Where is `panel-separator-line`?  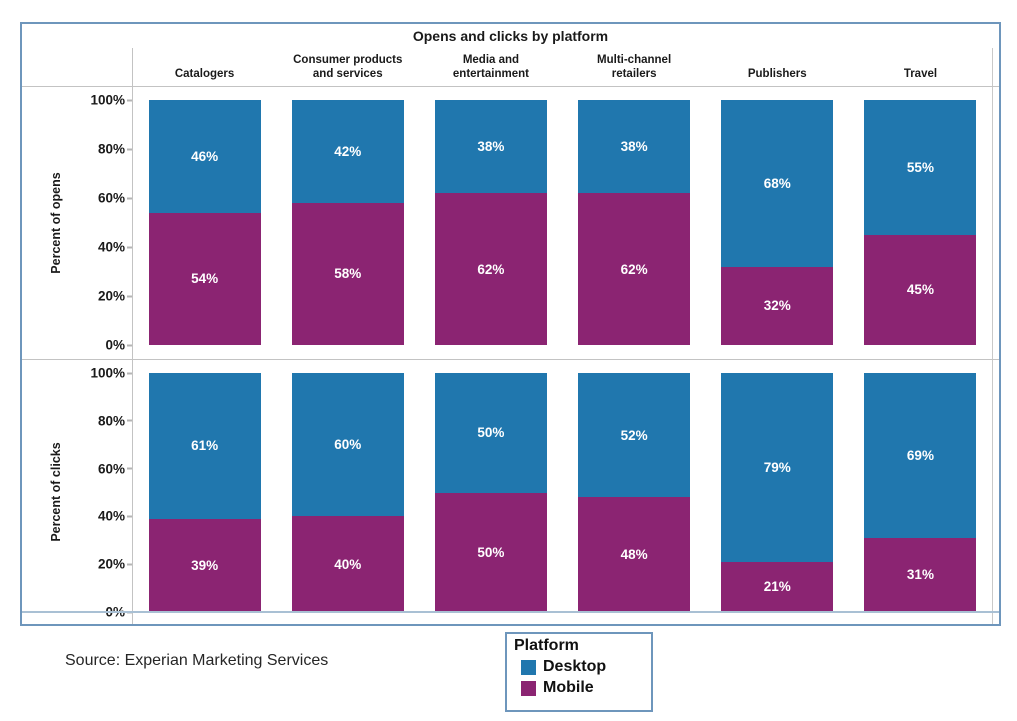 panel-separator-line is located at coordinates (510, 359).